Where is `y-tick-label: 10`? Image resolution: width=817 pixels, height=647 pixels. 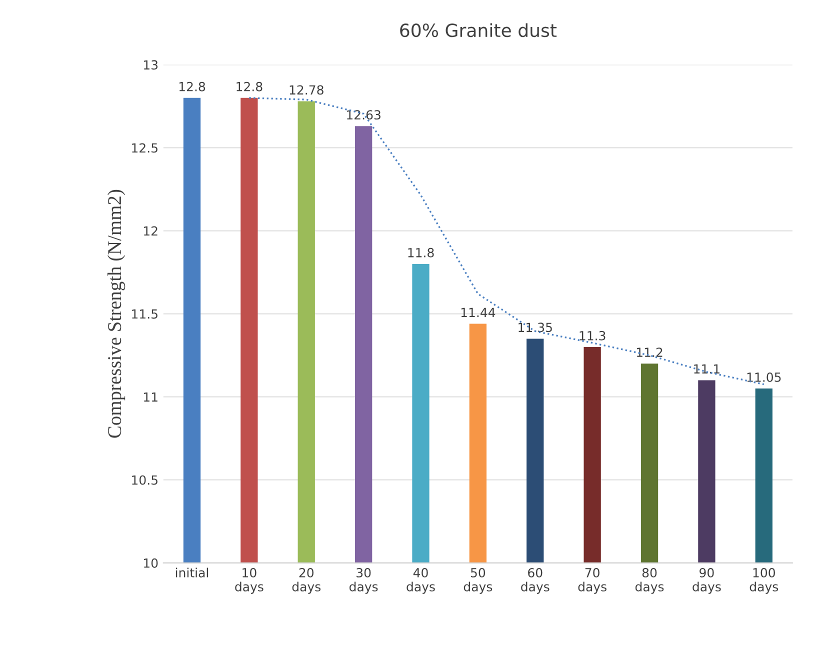 y-tick-label: 10 is located at coordinates (151, 563).